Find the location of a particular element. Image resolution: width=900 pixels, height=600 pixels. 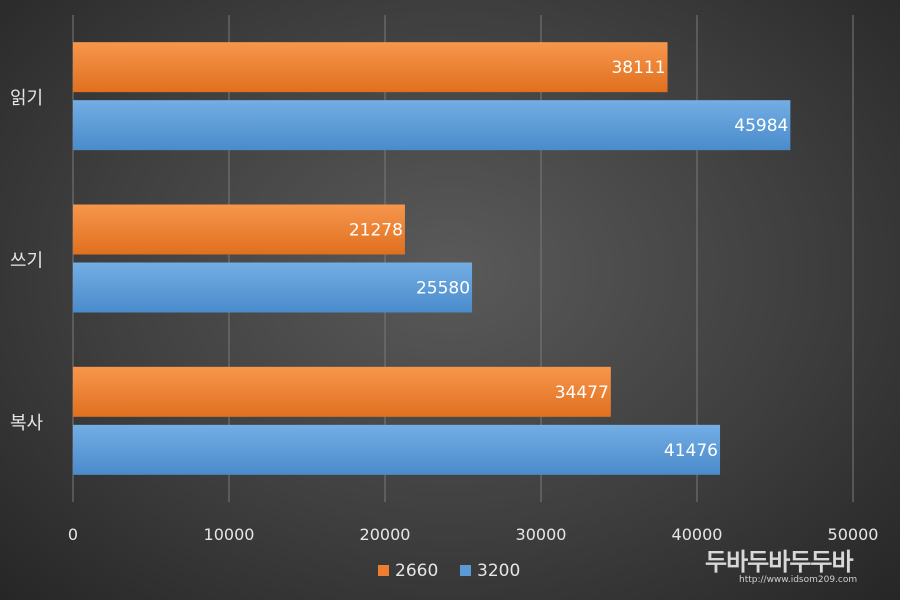

data-label-3200-0: 45984 is located at coordinates (761, 126).